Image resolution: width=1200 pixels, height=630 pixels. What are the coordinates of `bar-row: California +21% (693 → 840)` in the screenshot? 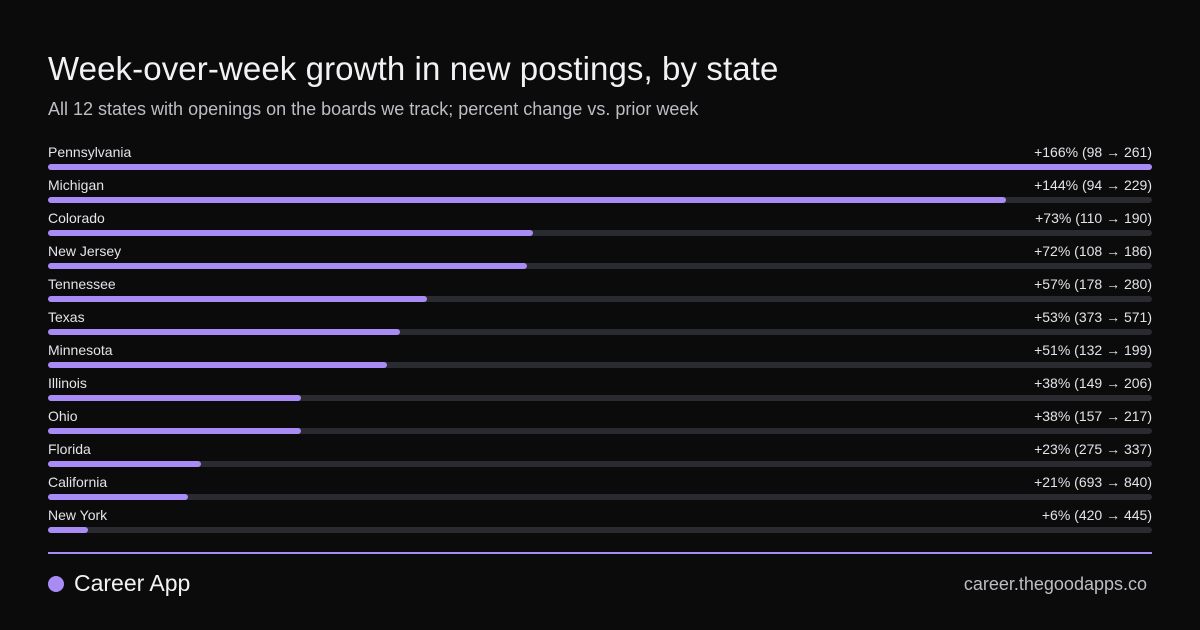 It's located at (600, 488).